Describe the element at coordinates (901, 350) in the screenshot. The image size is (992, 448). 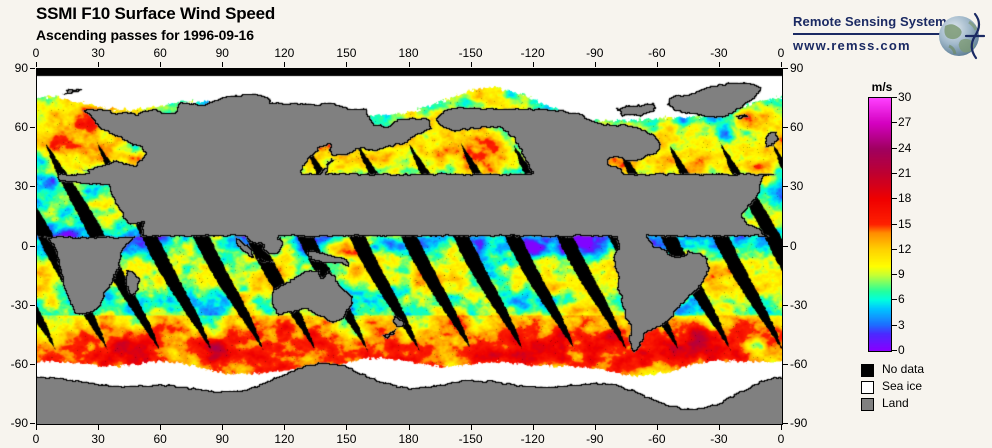
I see `colorbar-label: 0` at that location.